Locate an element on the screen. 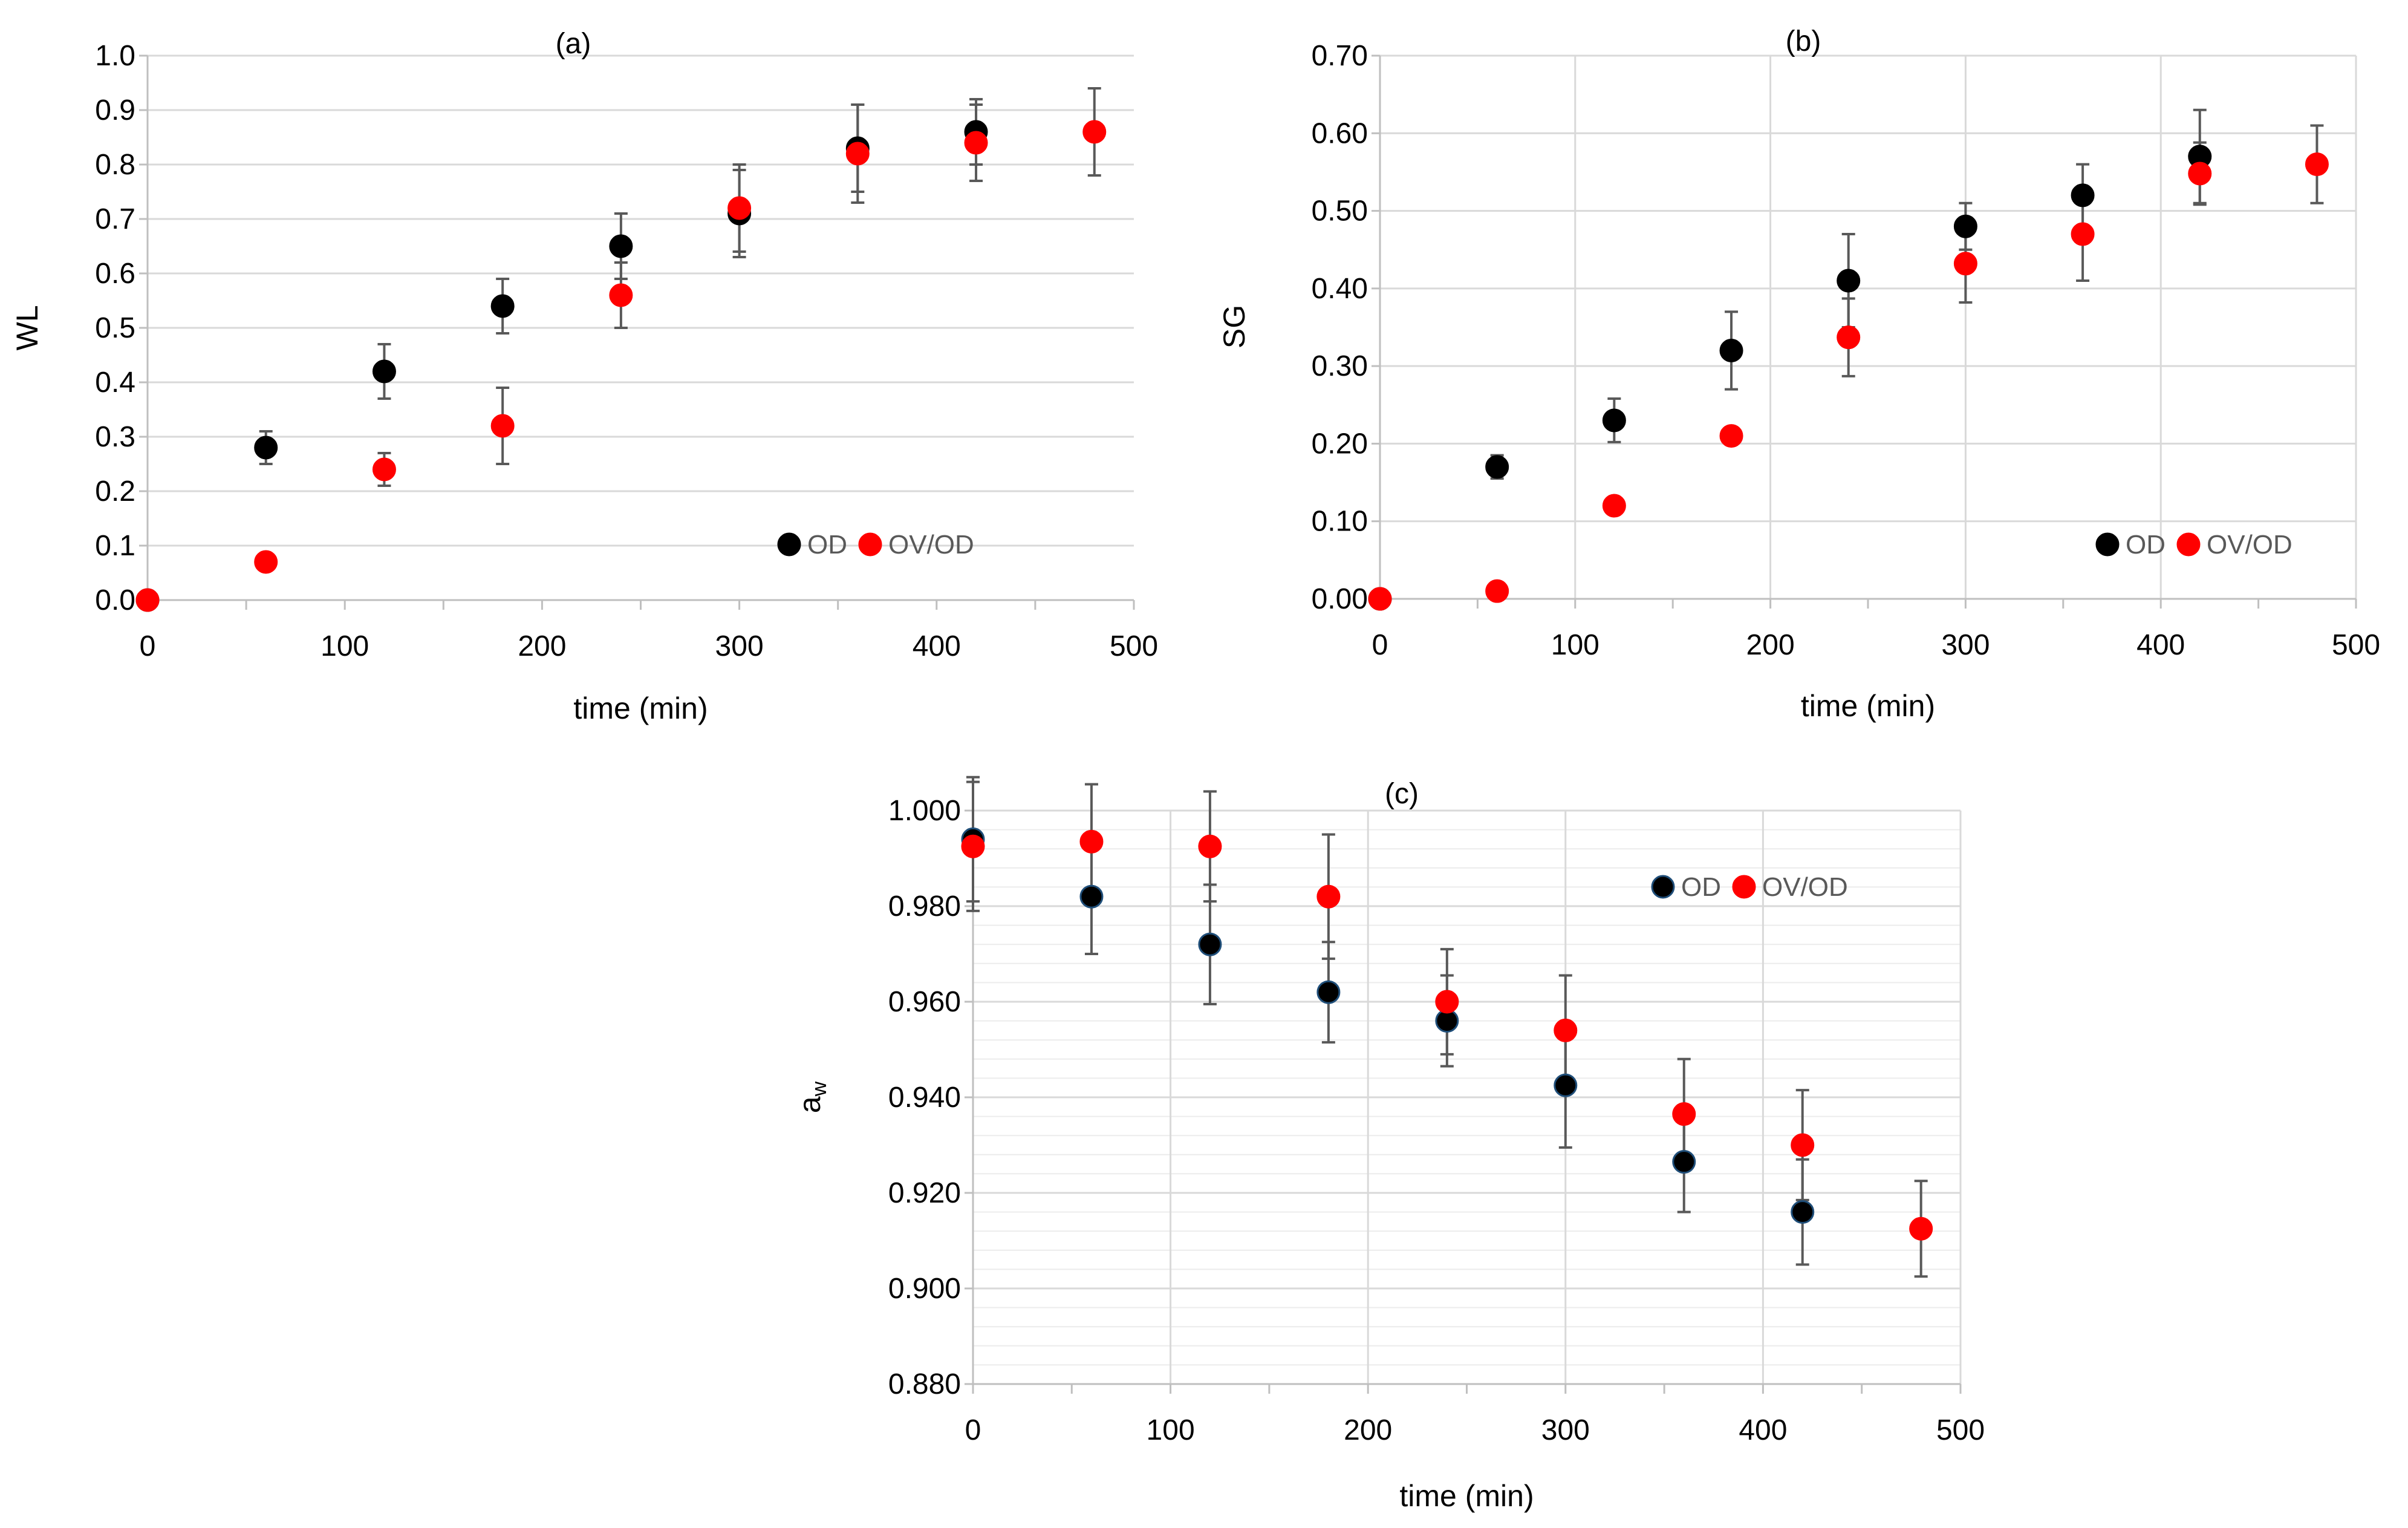 This screenshot has width=2408, height=1528. x-tick-label: 500 is located at coordinates (2356, 645).